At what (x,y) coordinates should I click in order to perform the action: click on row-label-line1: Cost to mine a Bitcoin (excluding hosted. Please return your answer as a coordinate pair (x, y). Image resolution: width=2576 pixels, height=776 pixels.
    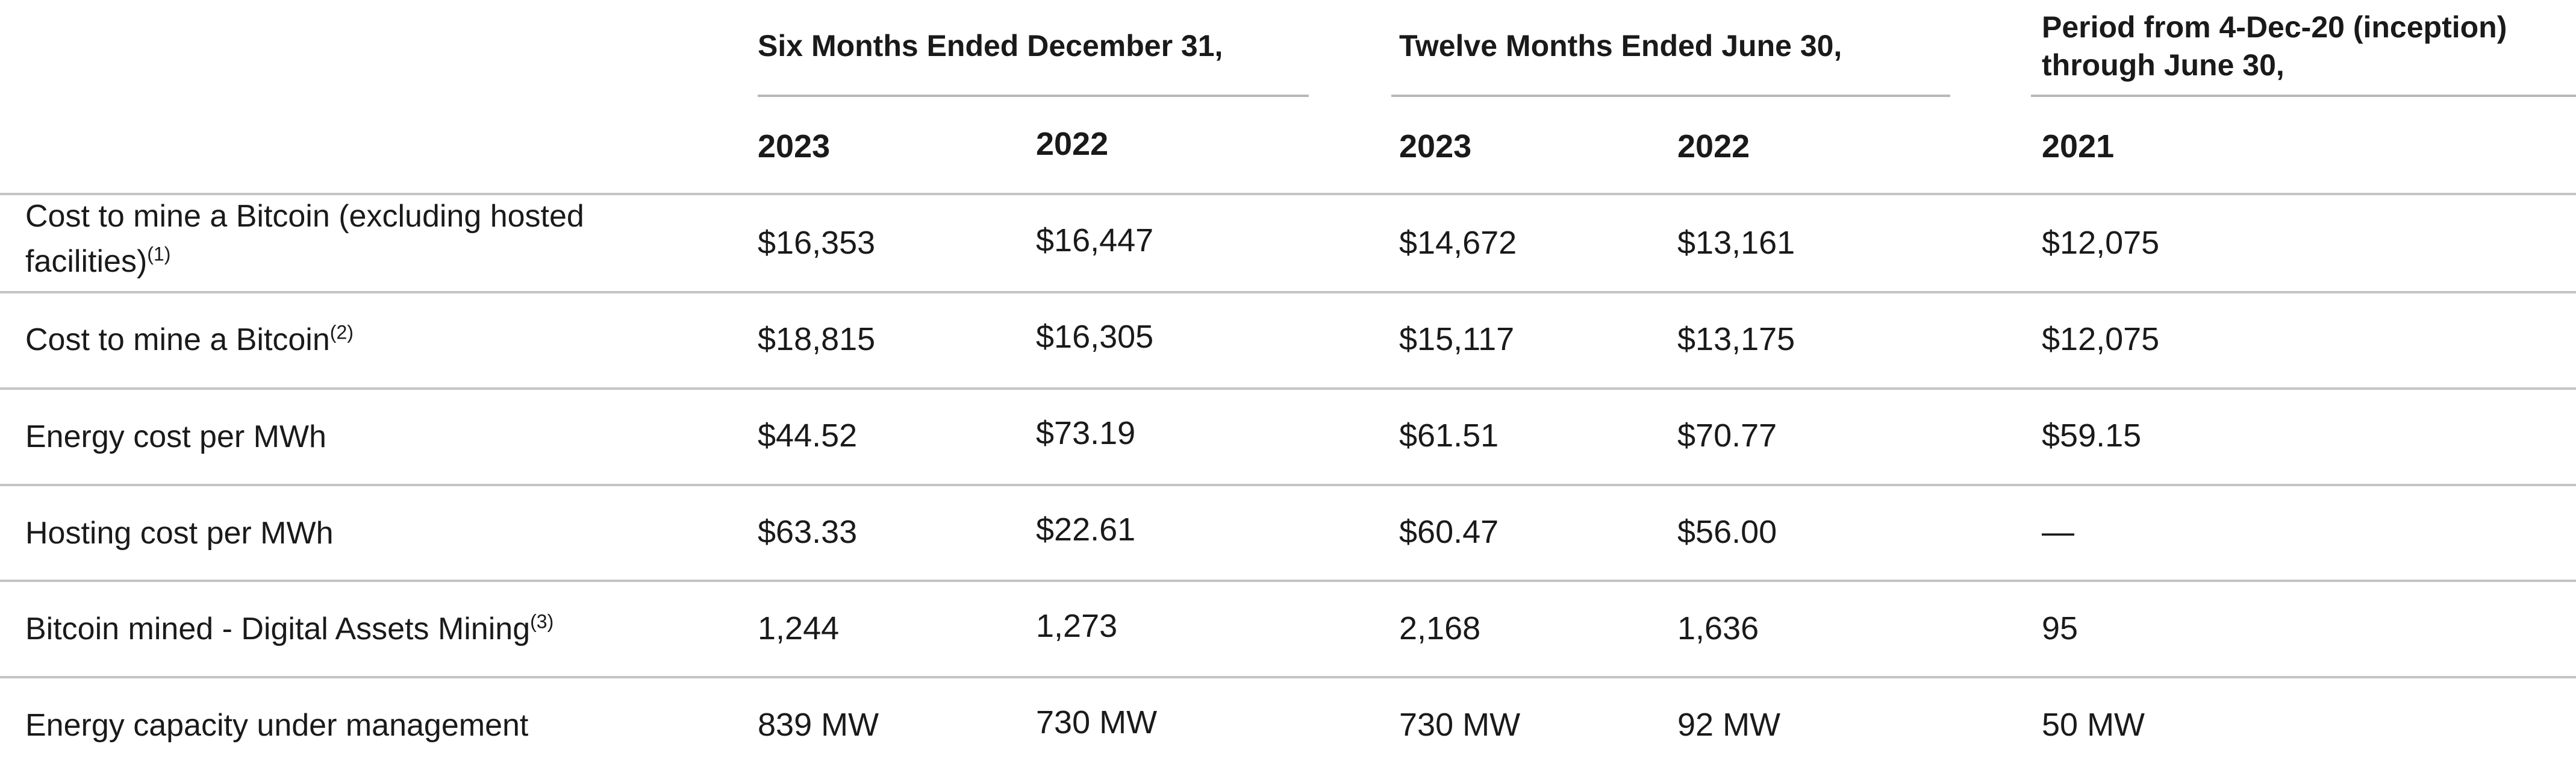
    Looking at the image, I should click on (304, 216).